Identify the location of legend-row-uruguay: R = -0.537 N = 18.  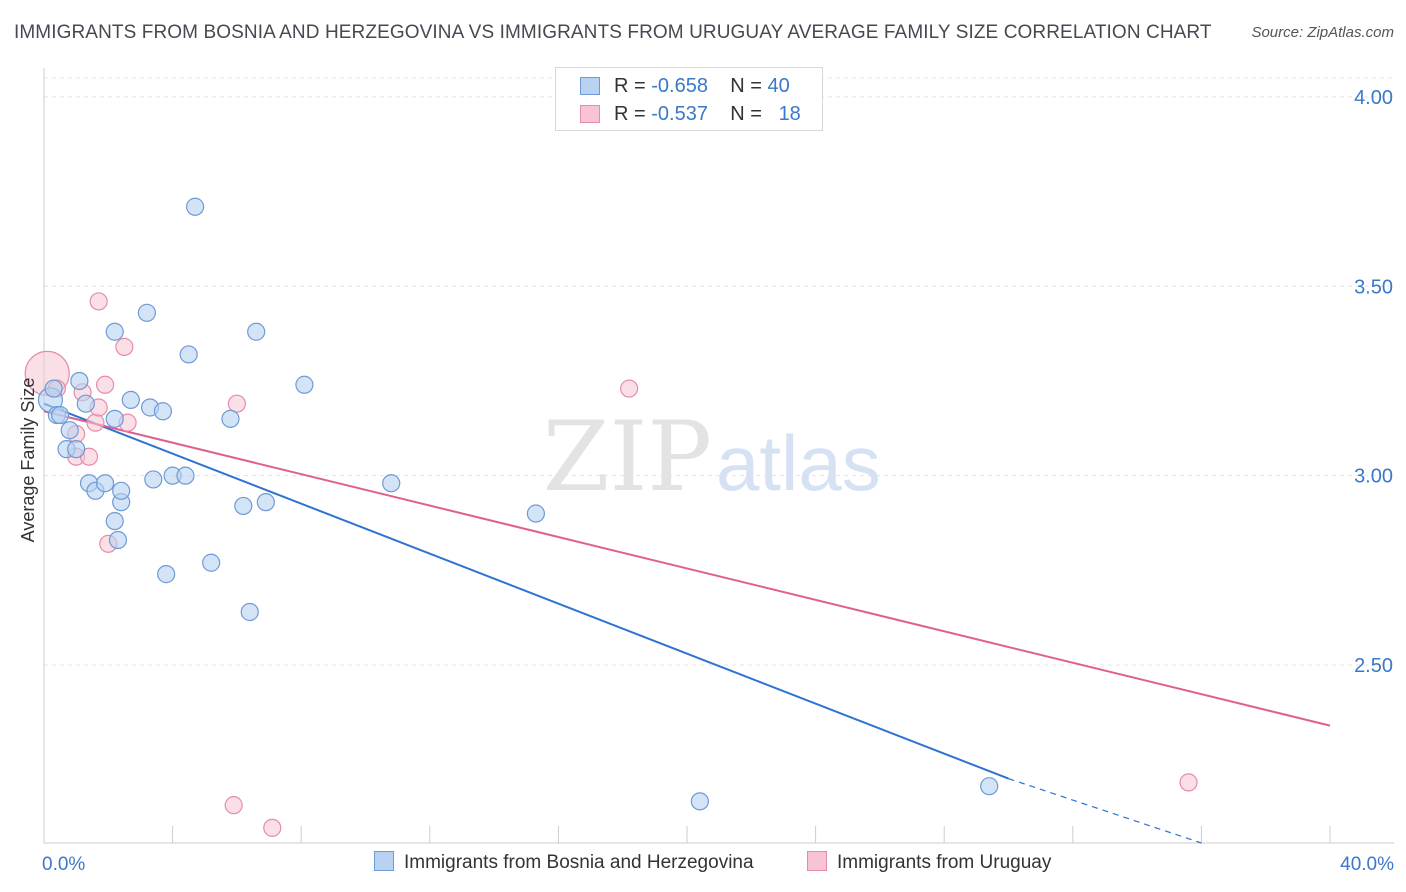
(689, 115).